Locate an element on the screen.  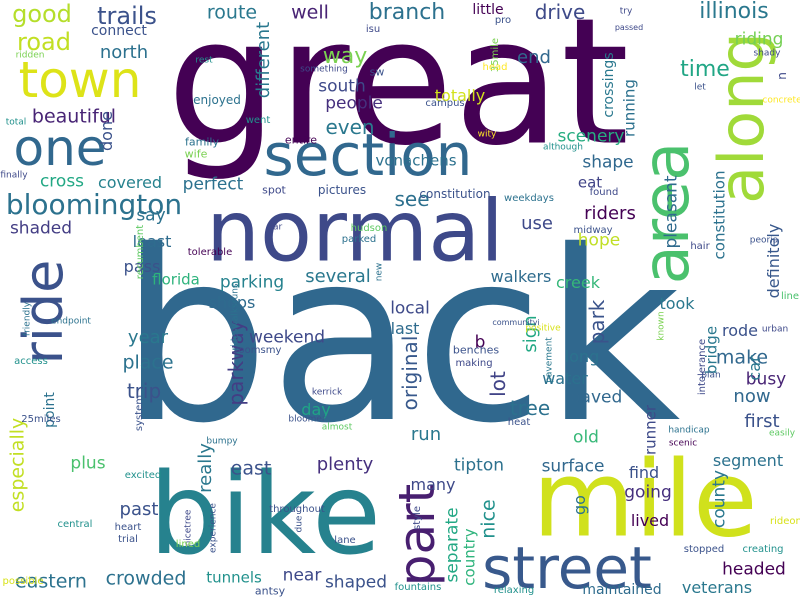
cloud-word: hair is located at coordinates (700, 246).